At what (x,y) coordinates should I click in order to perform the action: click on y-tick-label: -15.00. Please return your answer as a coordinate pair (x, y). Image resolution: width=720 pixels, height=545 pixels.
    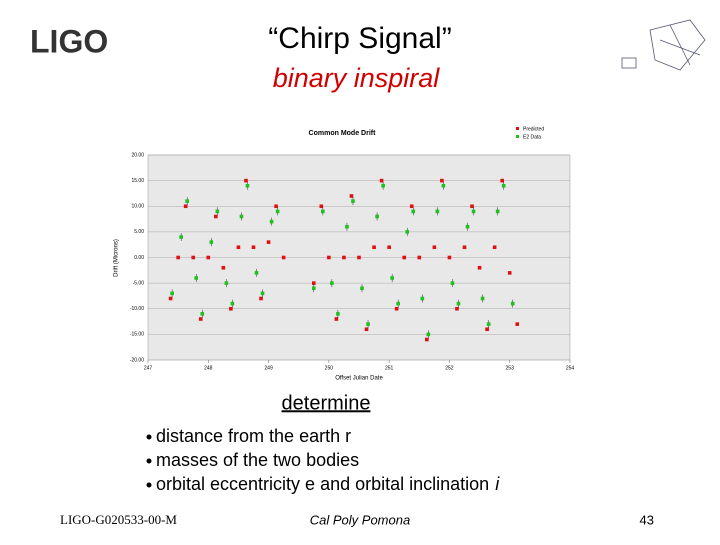
    Looking at the image, I should click on (137, 335).